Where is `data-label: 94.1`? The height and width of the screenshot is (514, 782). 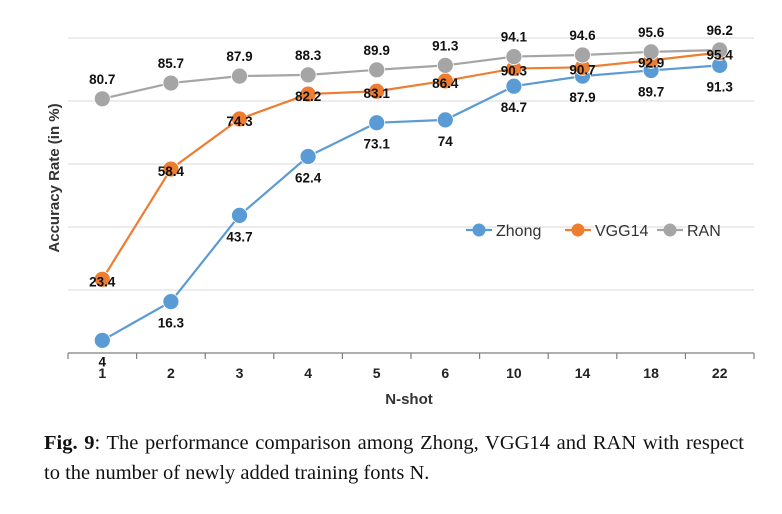 data-label: 94.1 is located at coordinates (514, 37).